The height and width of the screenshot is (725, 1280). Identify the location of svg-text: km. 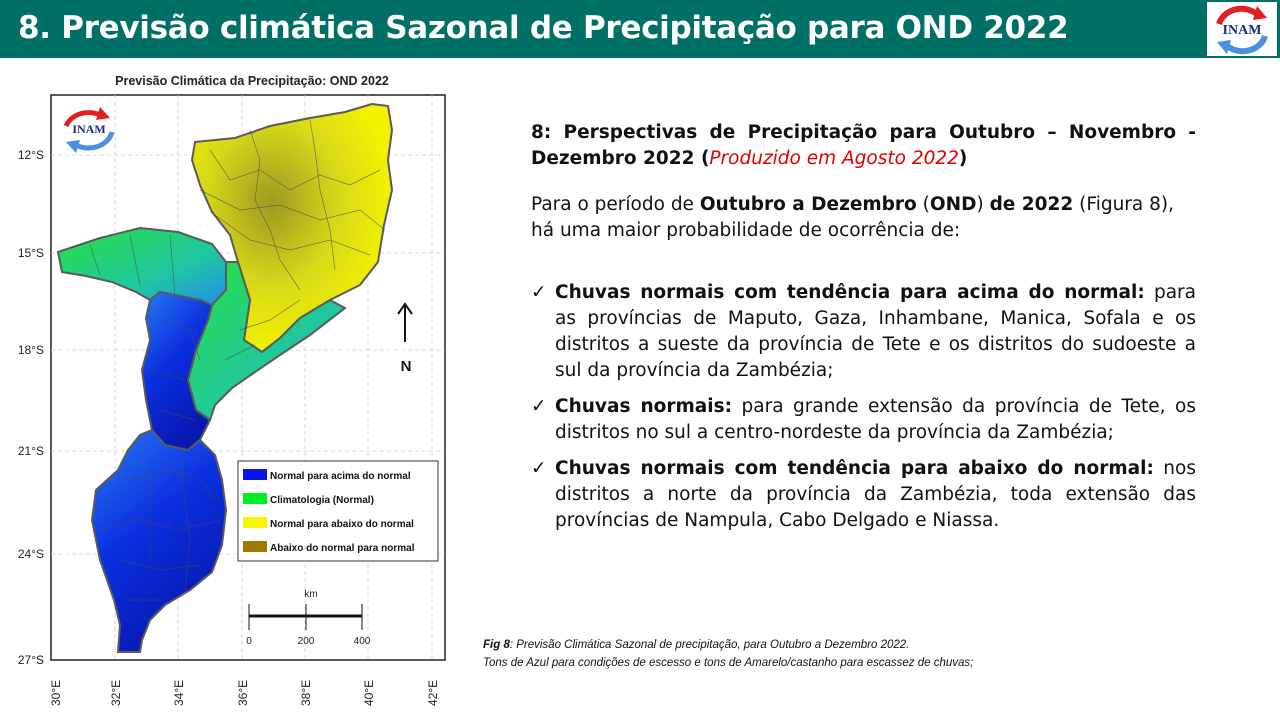
(310, 594).